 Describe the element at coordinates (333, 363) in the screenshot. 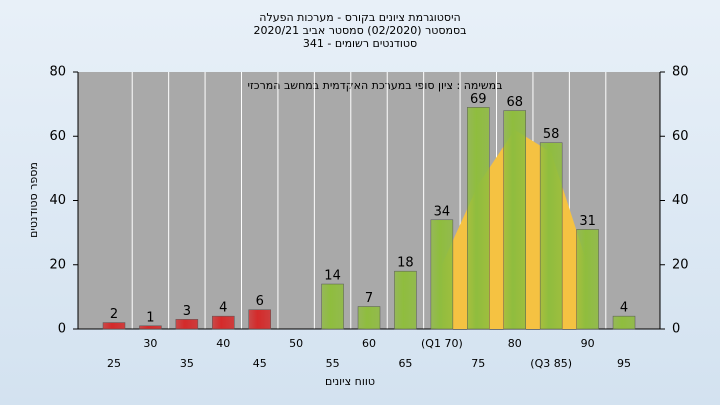

I see `x-tick-label: 55` at that location.